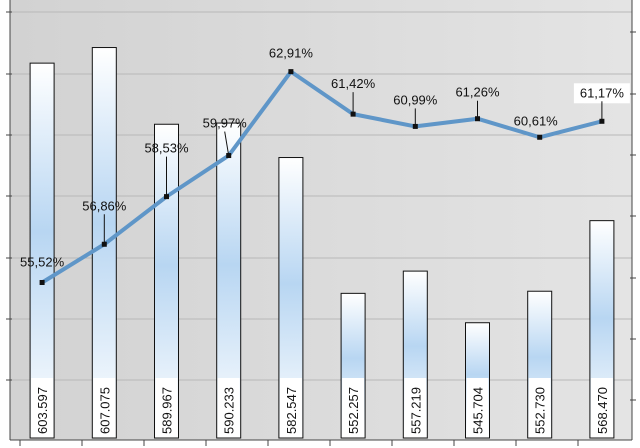 The width and height of the screenshot is (640, 448). Describe the element at coordinates (291, 53) in the screenshot. I see `line-label-4: 62,91%` at that location.